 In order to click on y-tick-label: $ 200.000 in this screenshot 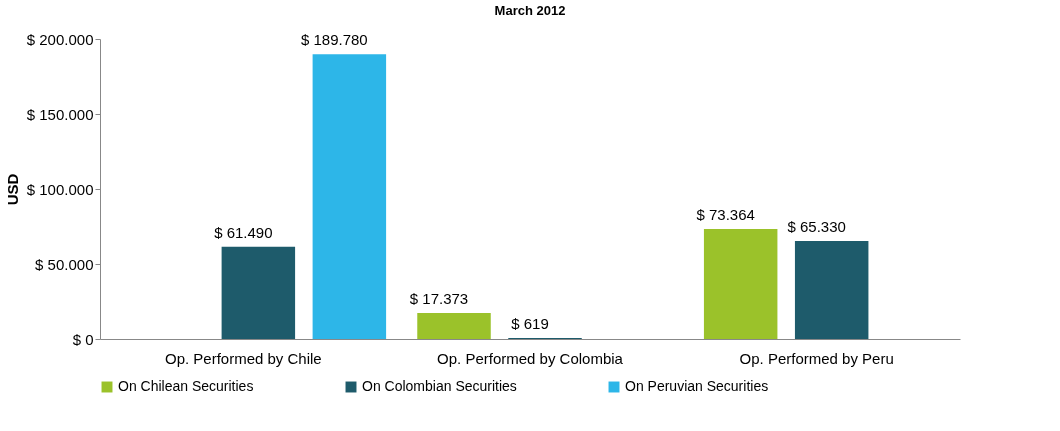, I will do `click(60, 39)`.